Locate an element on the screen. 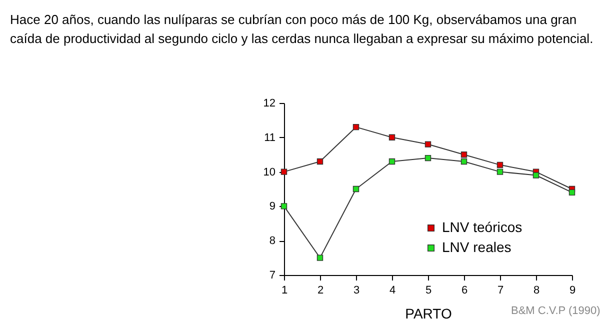  x-tick-label: 4 is located at coordinates (392, 290).